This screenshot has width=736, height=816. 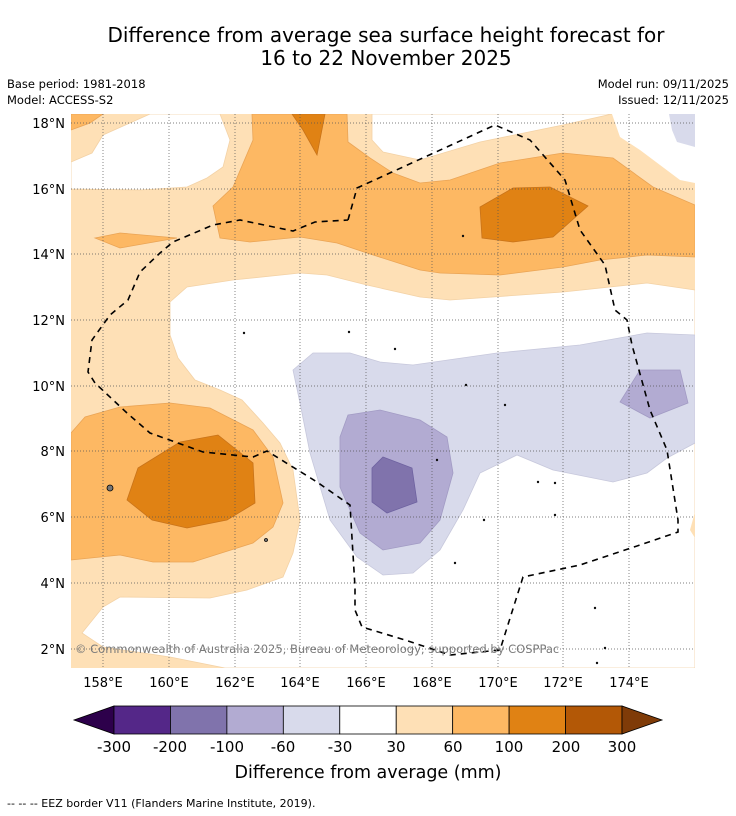 I want to click on contour-minus200-minus100, so click(x=394, y=485).